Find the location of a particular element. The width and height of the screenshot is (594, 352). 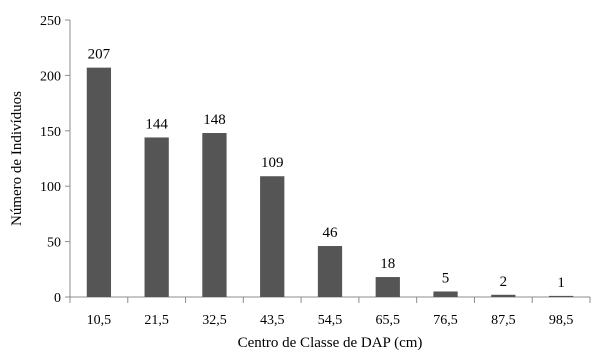

data-label: 18 is located at coordinates (387, 264).